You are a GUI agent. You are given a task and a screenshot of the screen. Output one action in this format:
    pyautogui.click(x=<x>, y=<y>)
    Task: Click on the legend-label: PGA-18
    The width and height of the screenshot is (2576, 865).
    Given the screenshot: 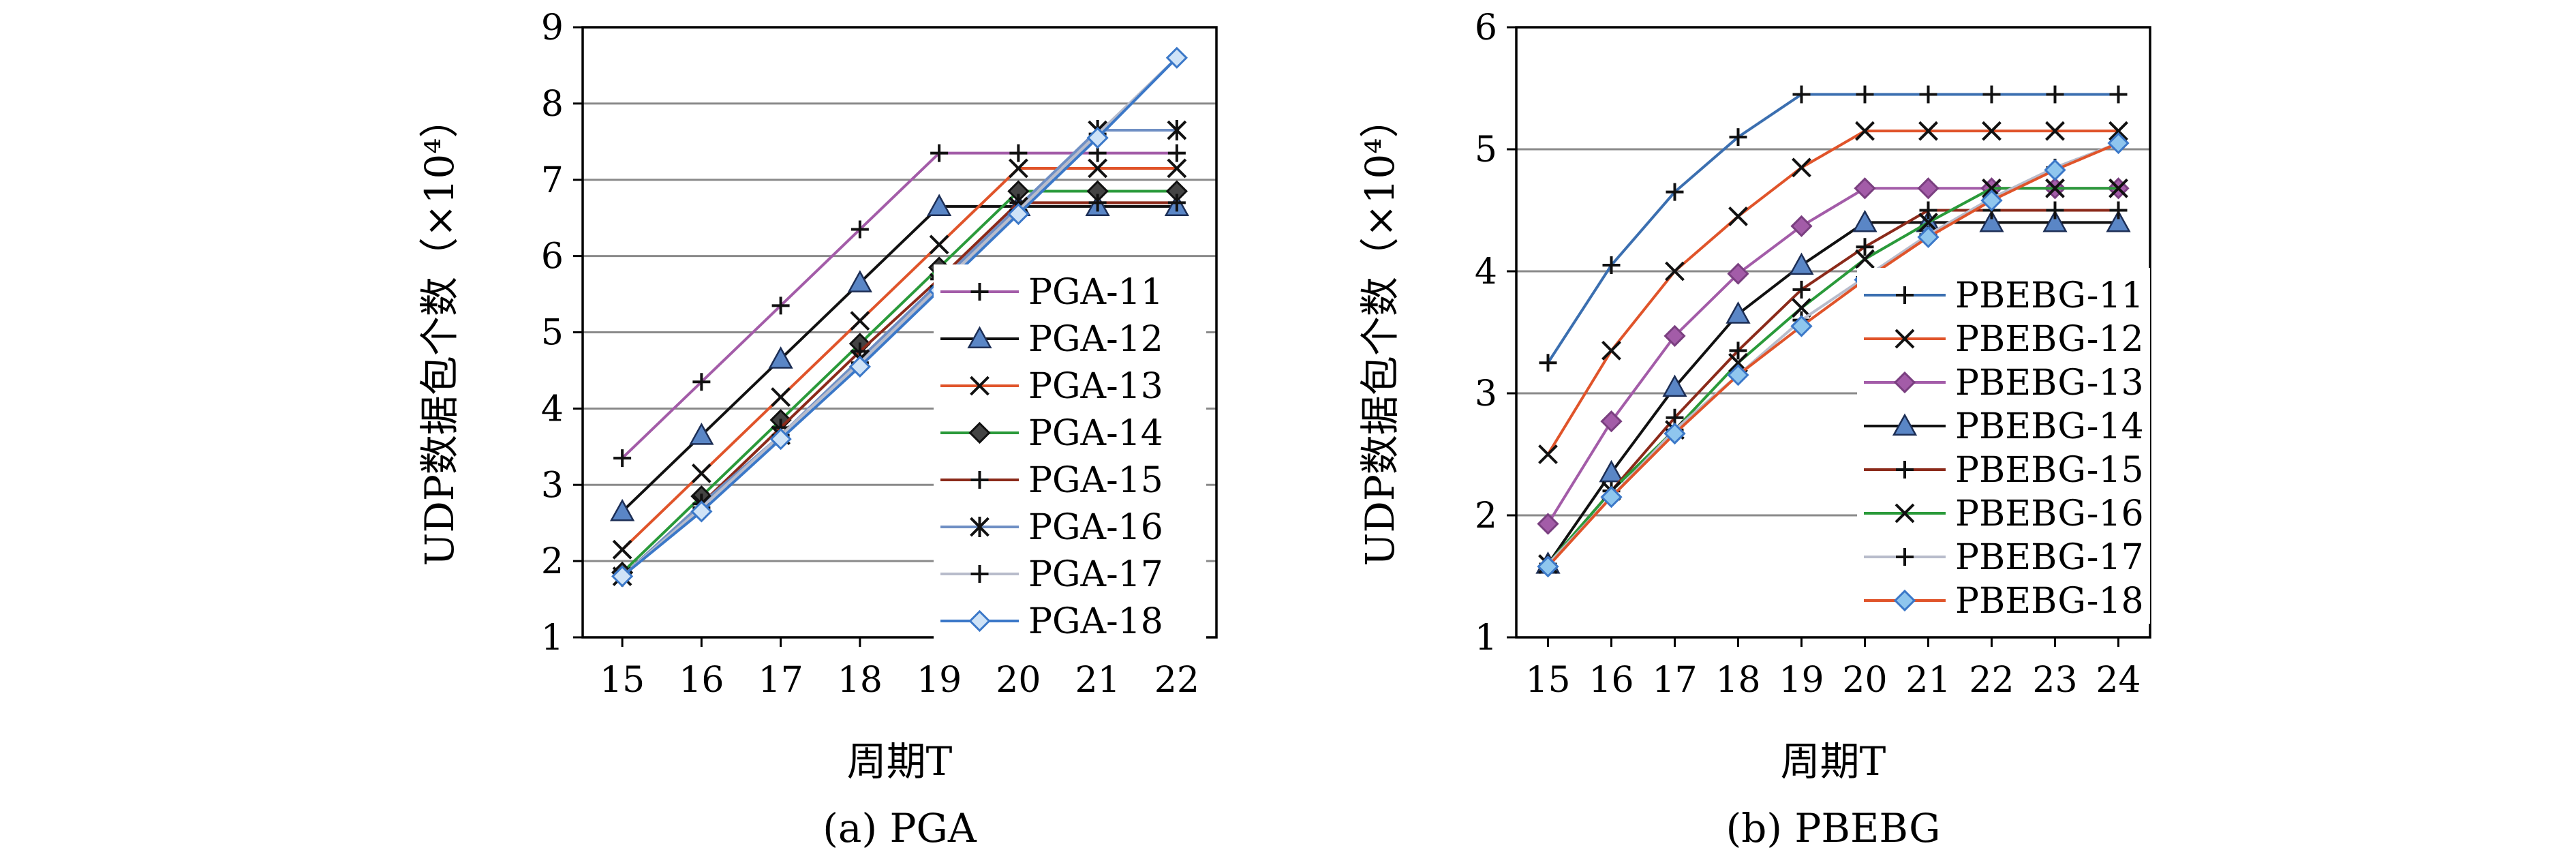 What is the action you would take?
    pyautogui.click(x=1095, y=621)
    